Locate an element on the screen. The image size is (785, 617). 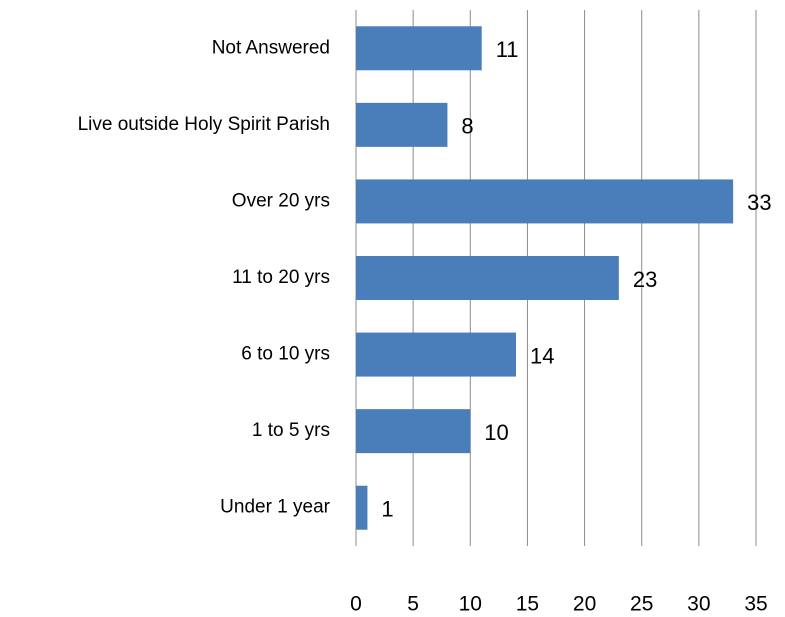
x-tick-label: 30 is located at coordinates (698, 604).